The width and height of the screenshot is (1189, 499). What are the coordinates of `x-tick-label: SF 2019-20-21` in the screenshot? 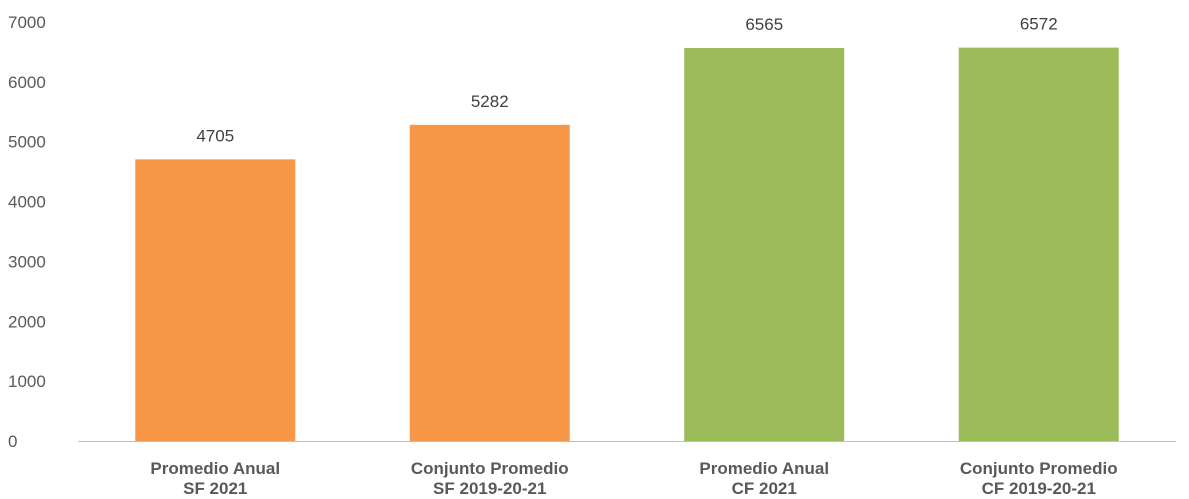 It's located at (489, 488).